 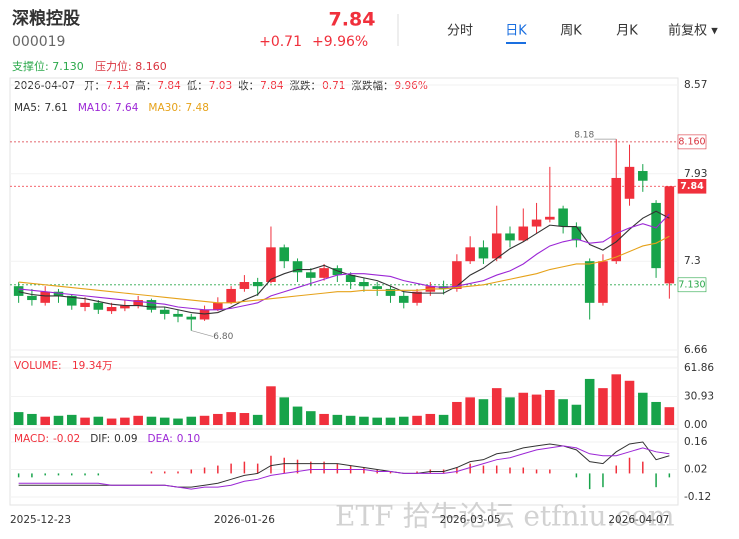 I want to click on legend-value: -0.02, so click(x=66, y=439).